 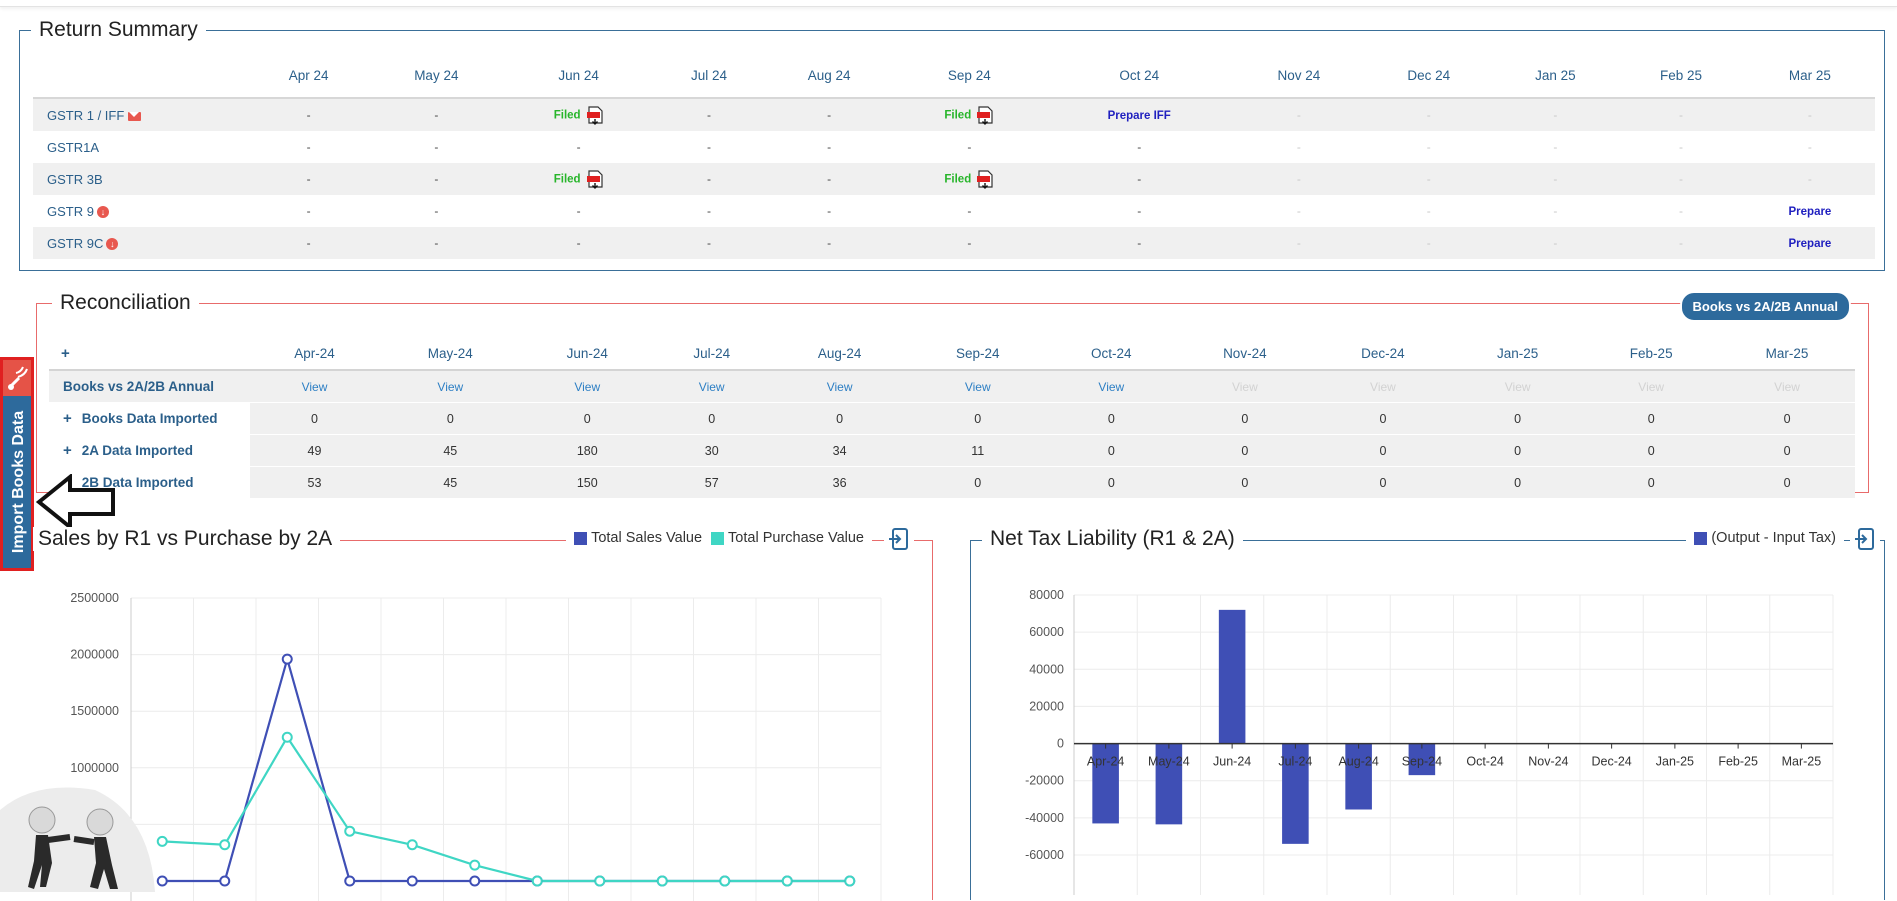 What do you see at coordinates (1232, 762) in the screenshot?
I see `x-tick-label: Jun-24` at bounding box center [1232, 762].